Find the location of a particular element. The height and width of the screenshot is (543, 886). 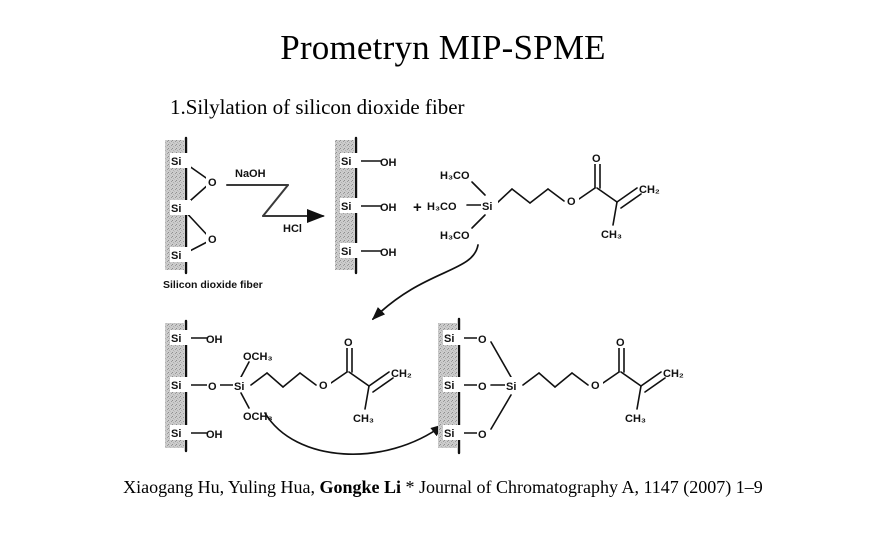

curved-arrow-right-up is located at coordinates (354, 433).